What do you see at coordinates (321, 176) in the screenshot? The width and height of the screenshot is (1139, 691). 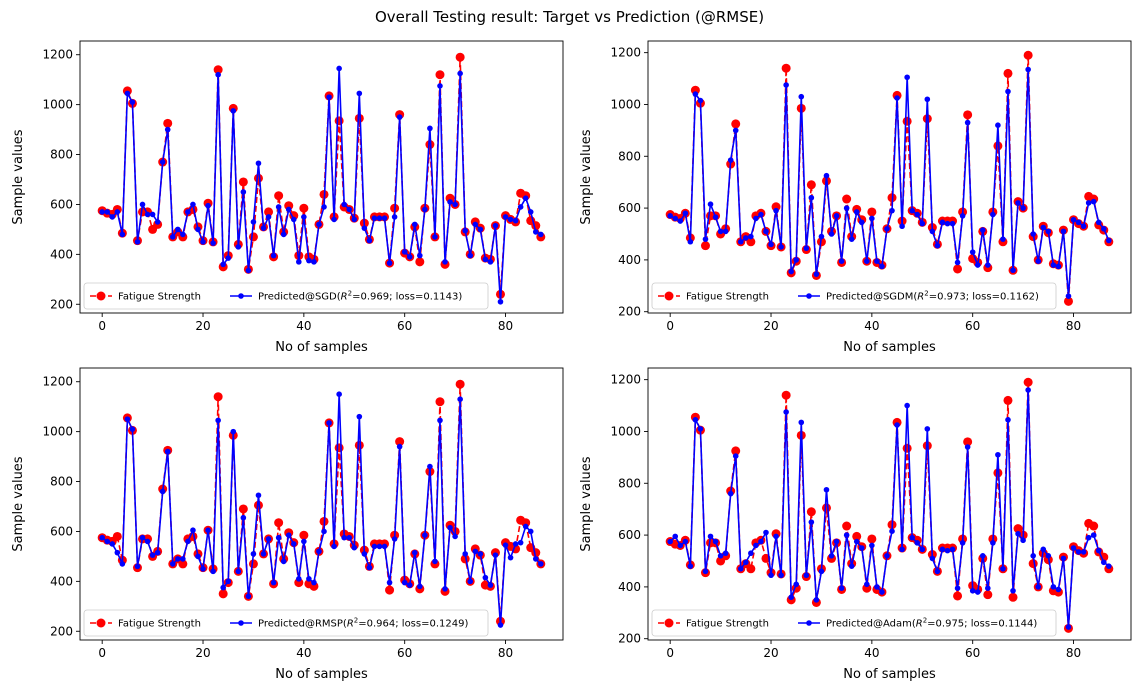 I see `series-line-target` at bounding box center [321, 176].